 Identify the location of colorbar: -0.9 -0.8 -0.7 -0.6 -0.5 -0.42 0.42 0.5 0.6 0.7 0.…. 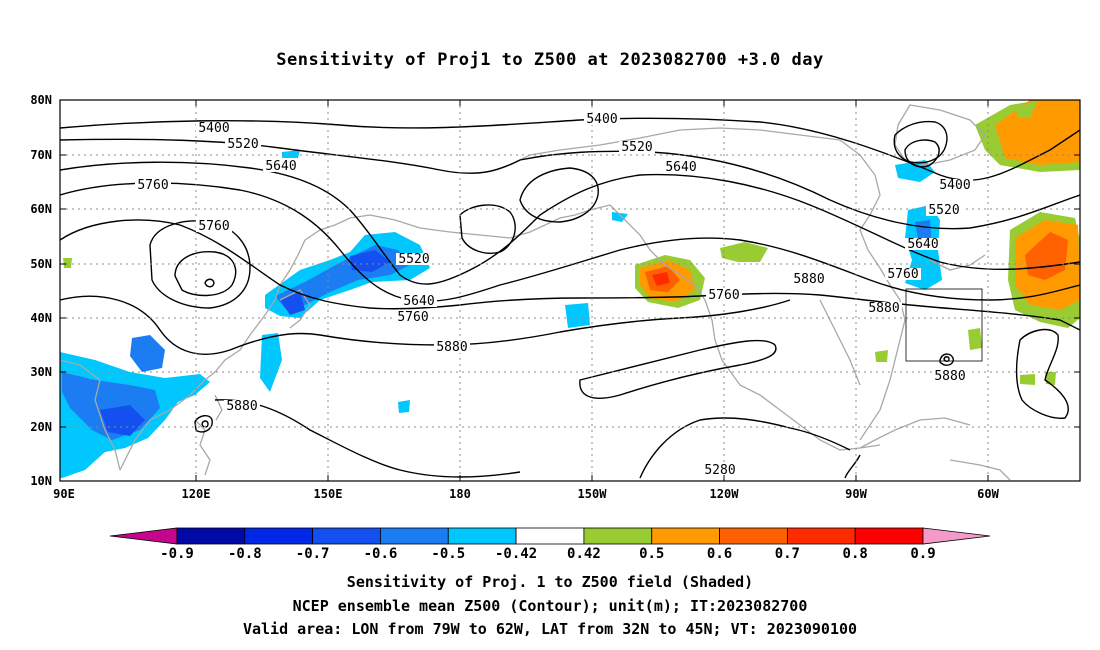
(550, 544).